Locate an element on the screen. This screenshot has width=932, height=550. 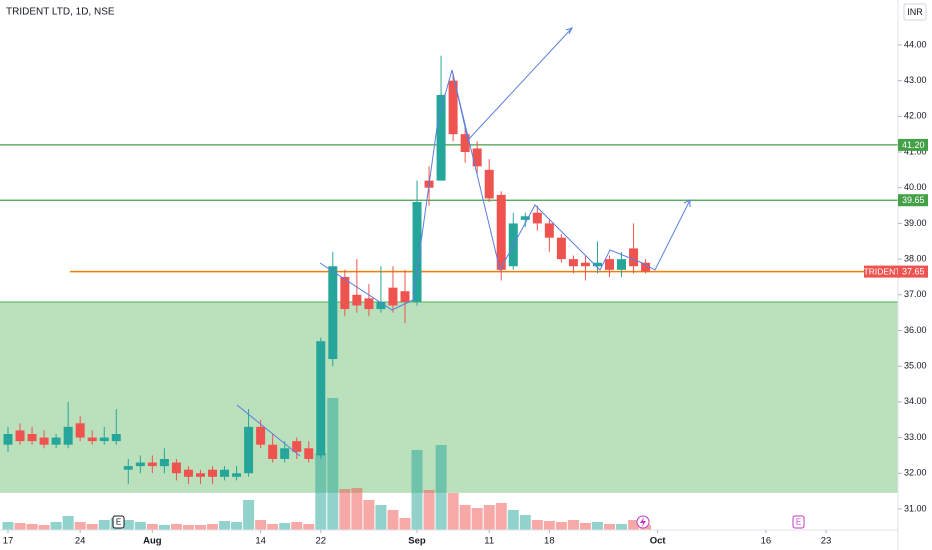
x-tick-label: 11 is located at coordinates (489, 541).